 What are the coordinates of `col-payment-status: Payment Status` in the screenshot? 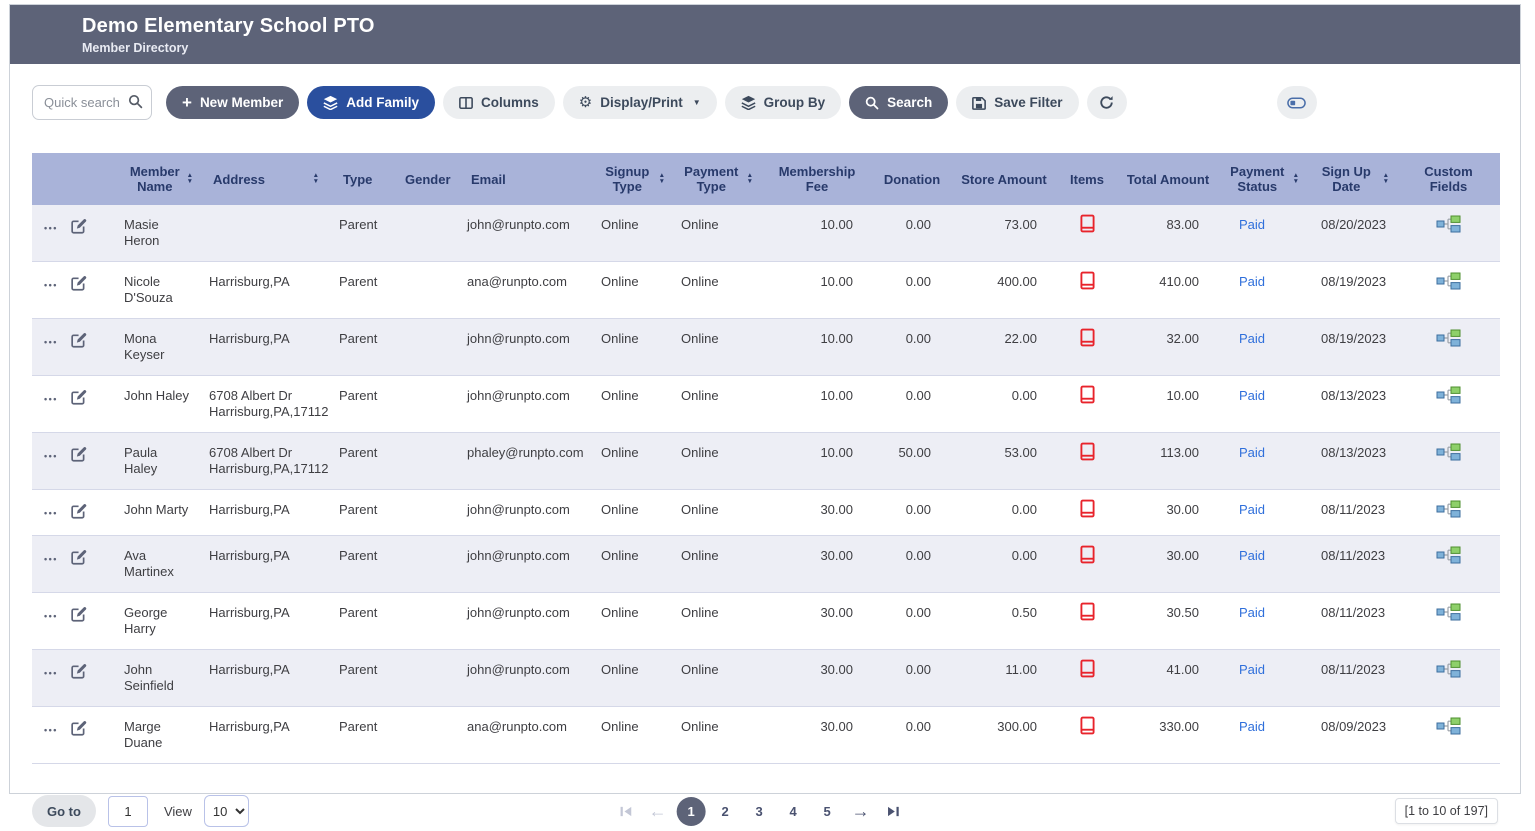 It's located at (1263, 179).